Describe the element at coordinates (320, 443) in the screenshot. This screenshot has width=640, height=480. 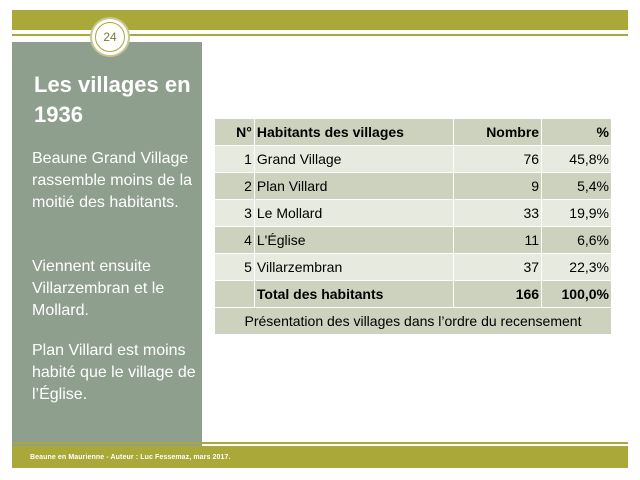
I see `bottom-divider-line` at that location.